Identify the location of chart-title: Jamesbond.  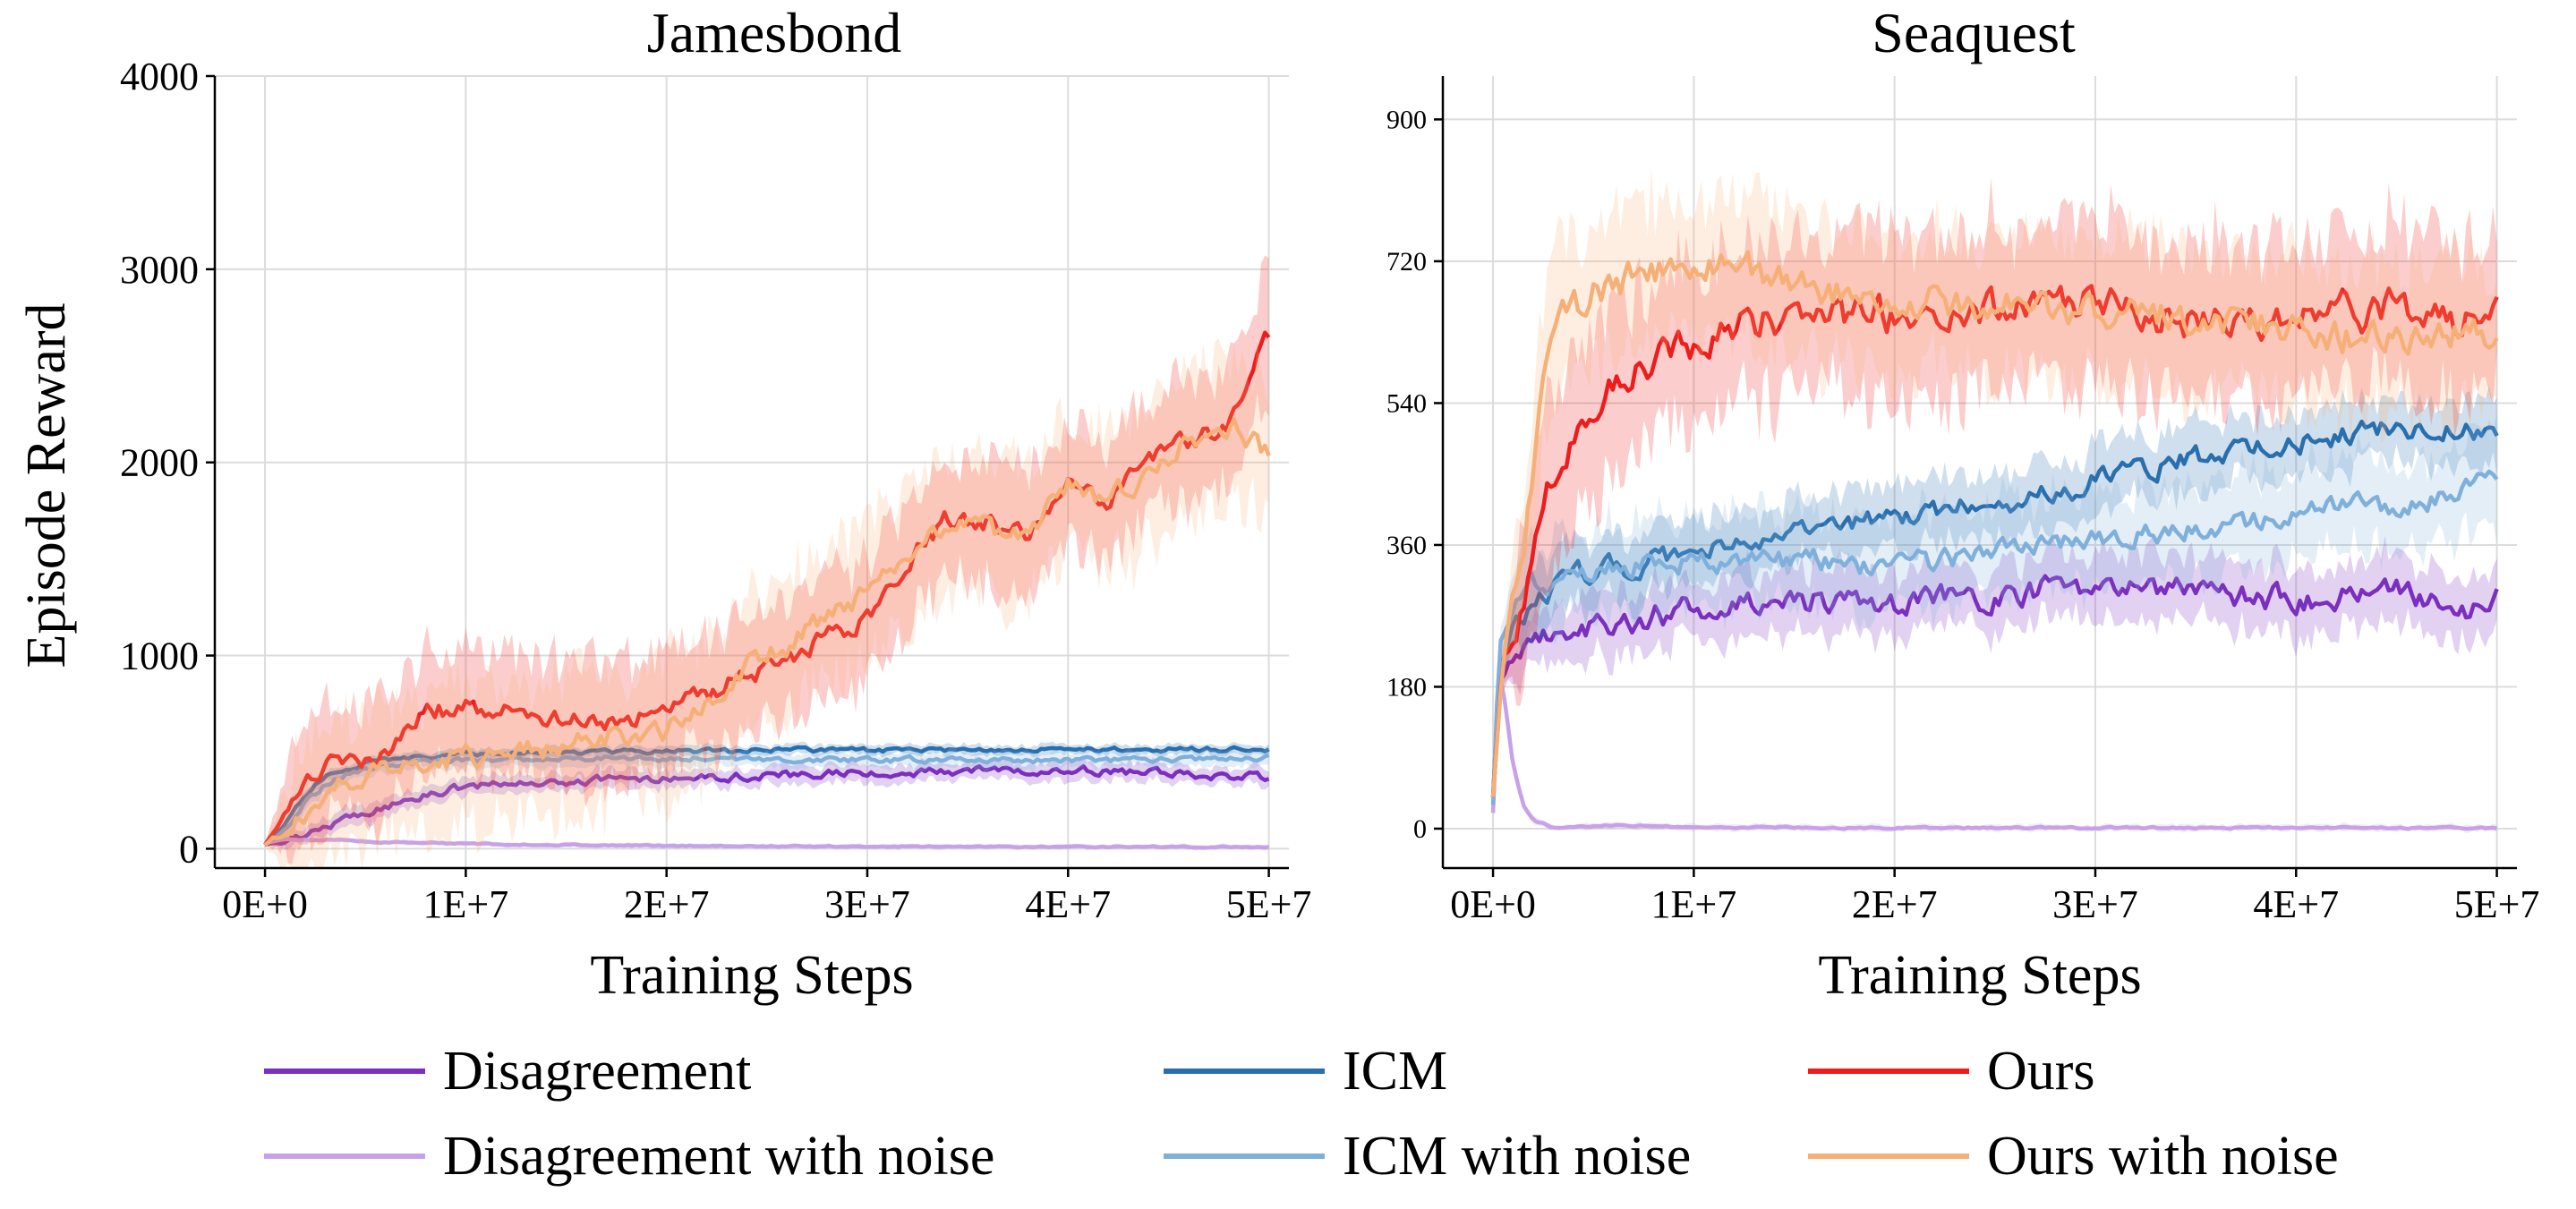
(774, 32).